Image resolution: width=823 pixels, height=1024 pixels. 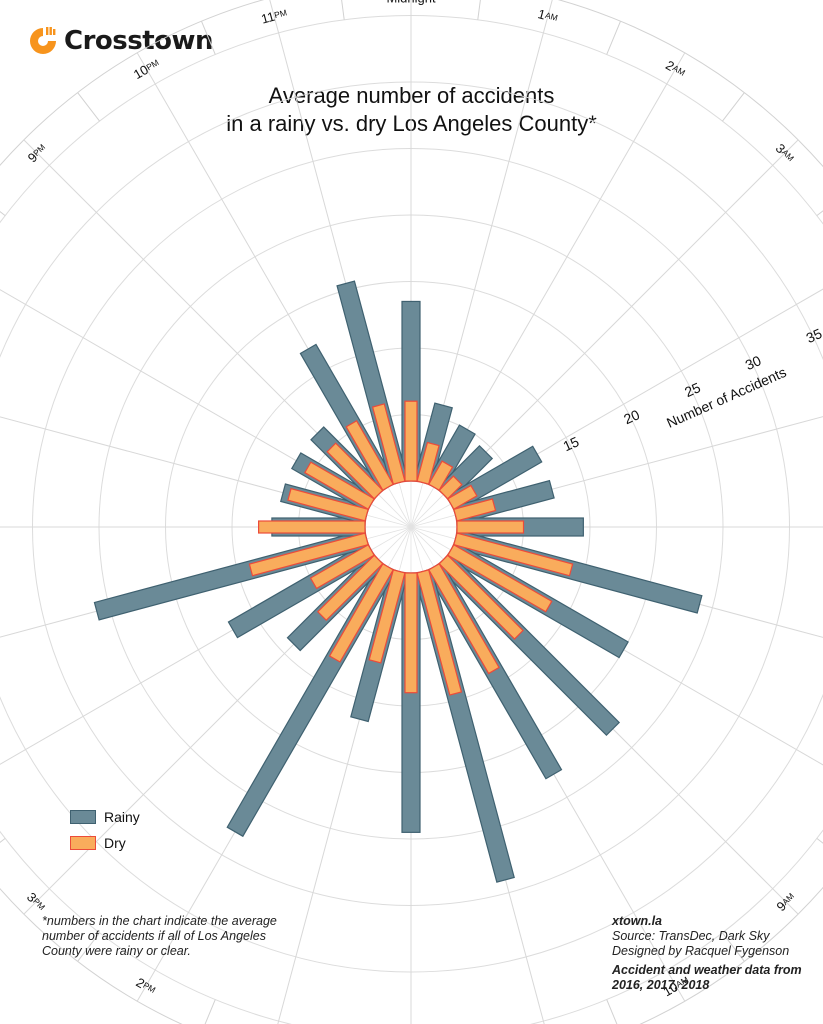 I want to click on legend-item-dry: Dry, so click(x=105, y=843).